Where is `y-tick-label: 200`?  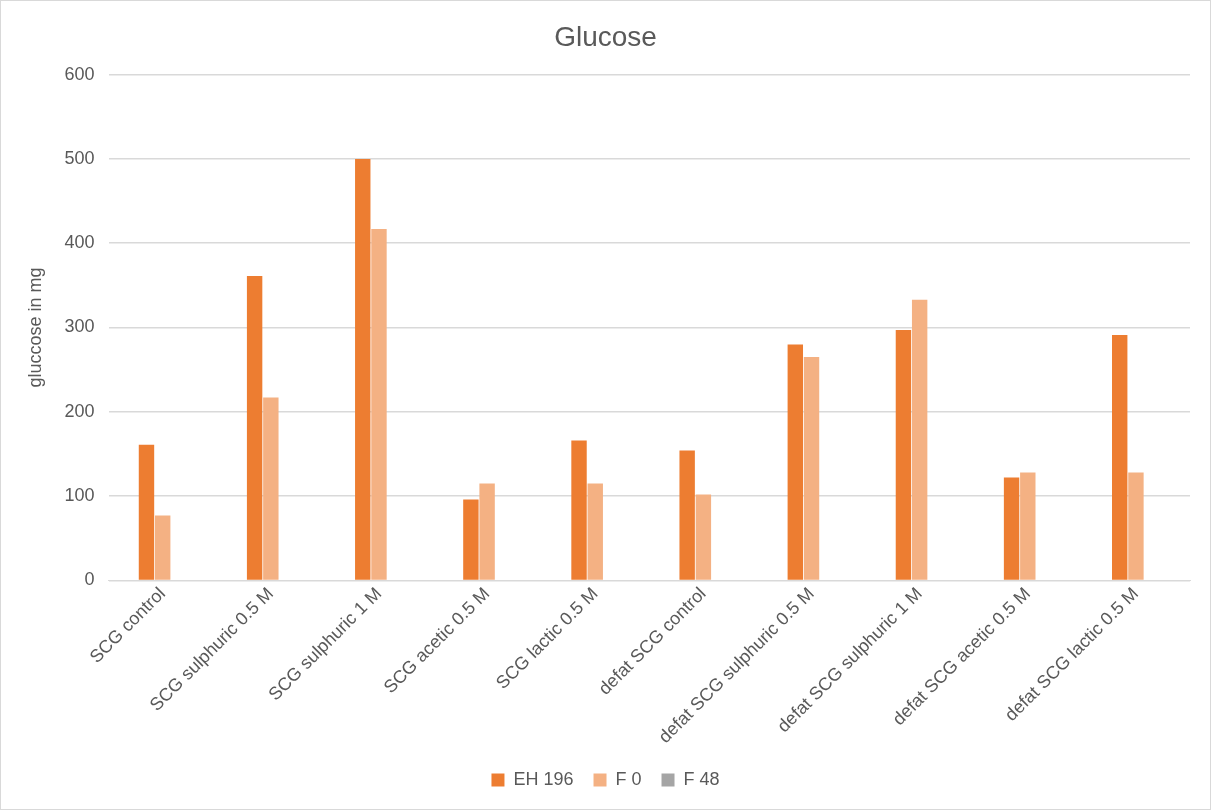 y-tick-label: 200 is located at coordinates (79, 410).